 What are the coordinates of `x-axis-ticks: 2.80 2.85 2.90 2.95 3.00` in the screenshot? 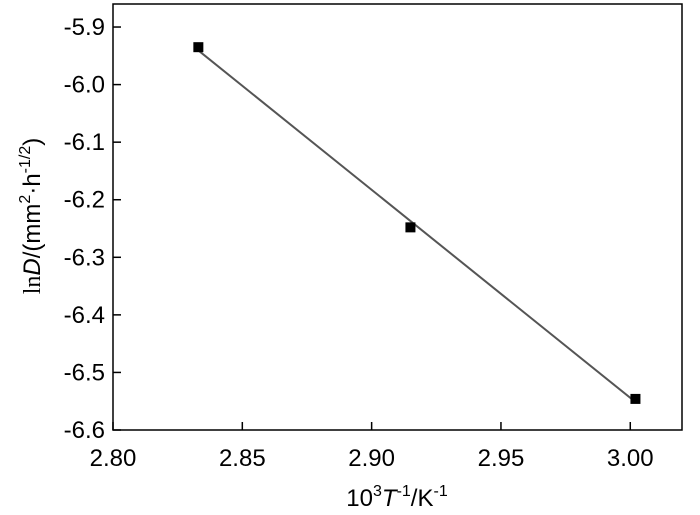 It's located at (372, 447).